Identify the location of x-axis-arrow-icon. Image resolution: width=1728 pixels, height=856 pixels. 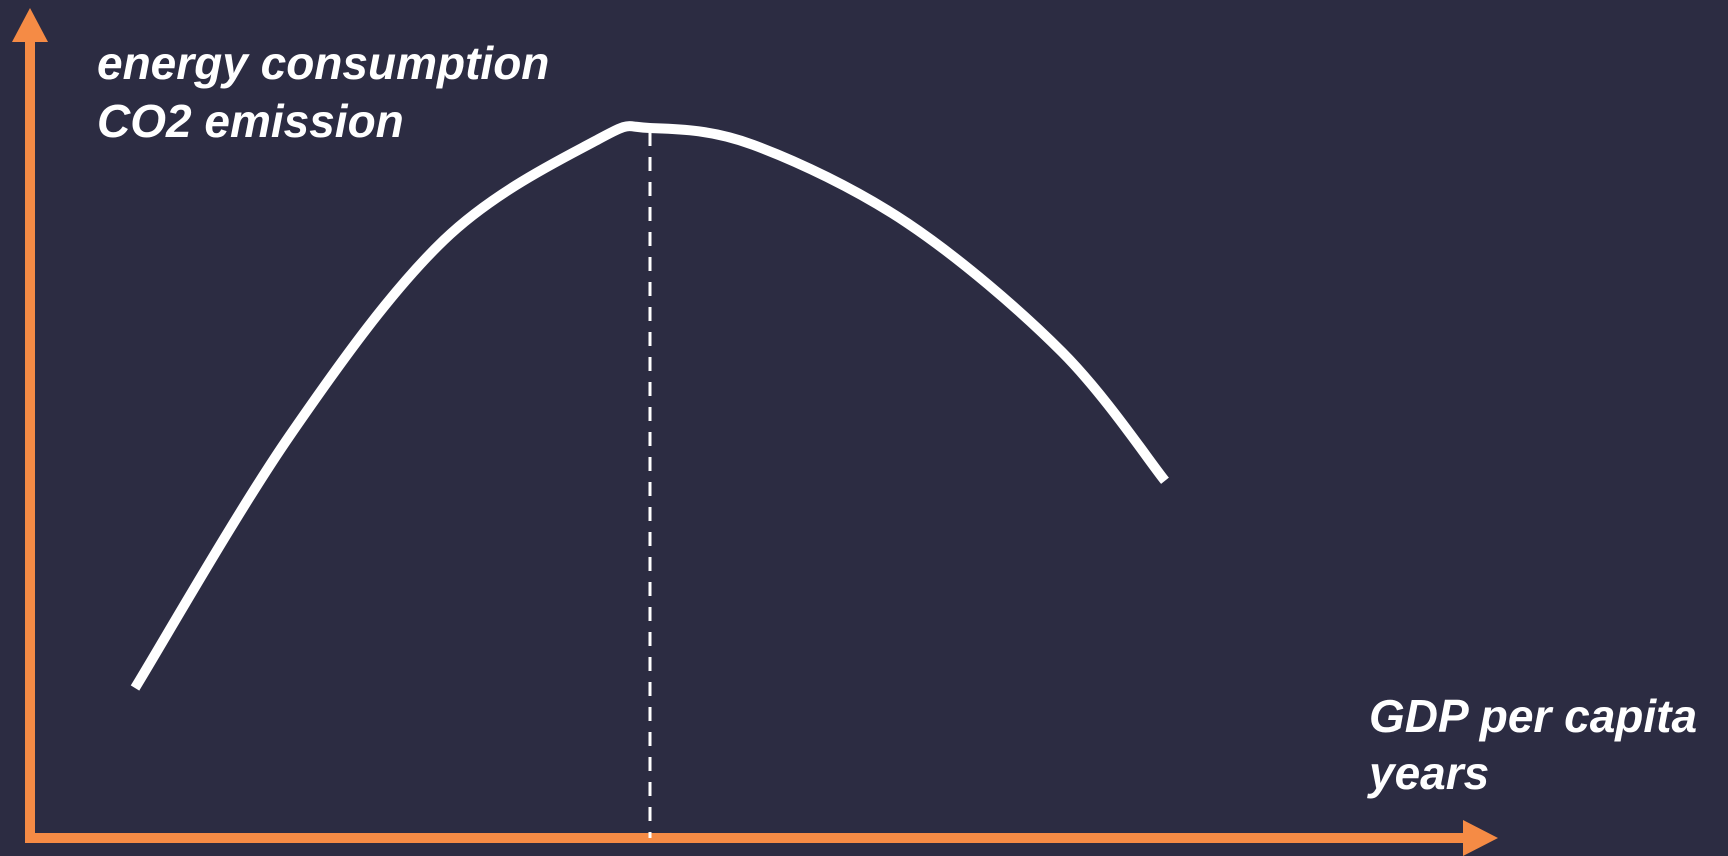
(1480, 838).